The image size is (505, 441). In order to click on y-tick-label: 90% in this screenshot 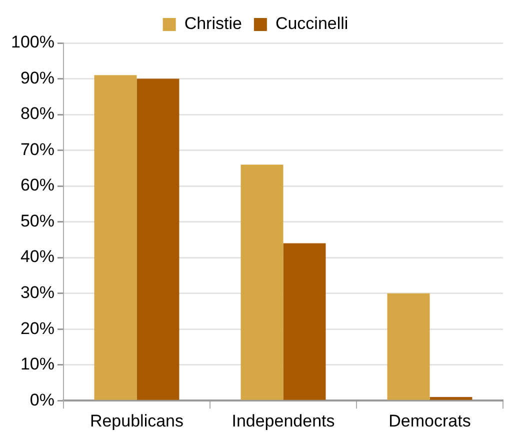, I will do `click(37, 78)`.